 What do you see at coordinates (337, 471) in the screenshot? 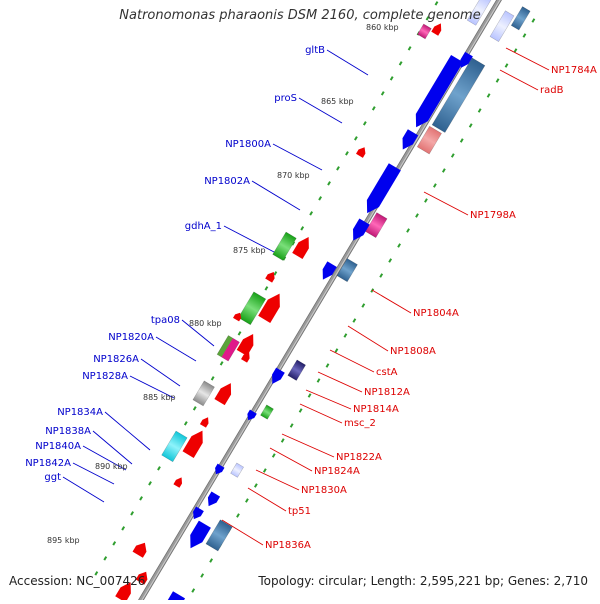
I see `gene-label-right: NP1824A` at bounding box center [337, 471].